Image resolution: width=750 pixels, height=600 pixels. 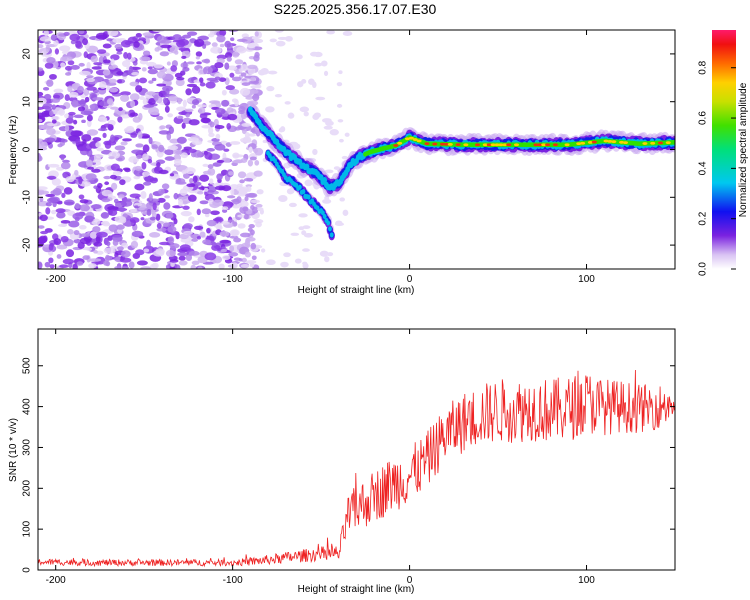 What do you see at coordinates (27, 406) in the screenshot?
I see `snr-y-tick-label: 400` at bounding box center [27, 406].